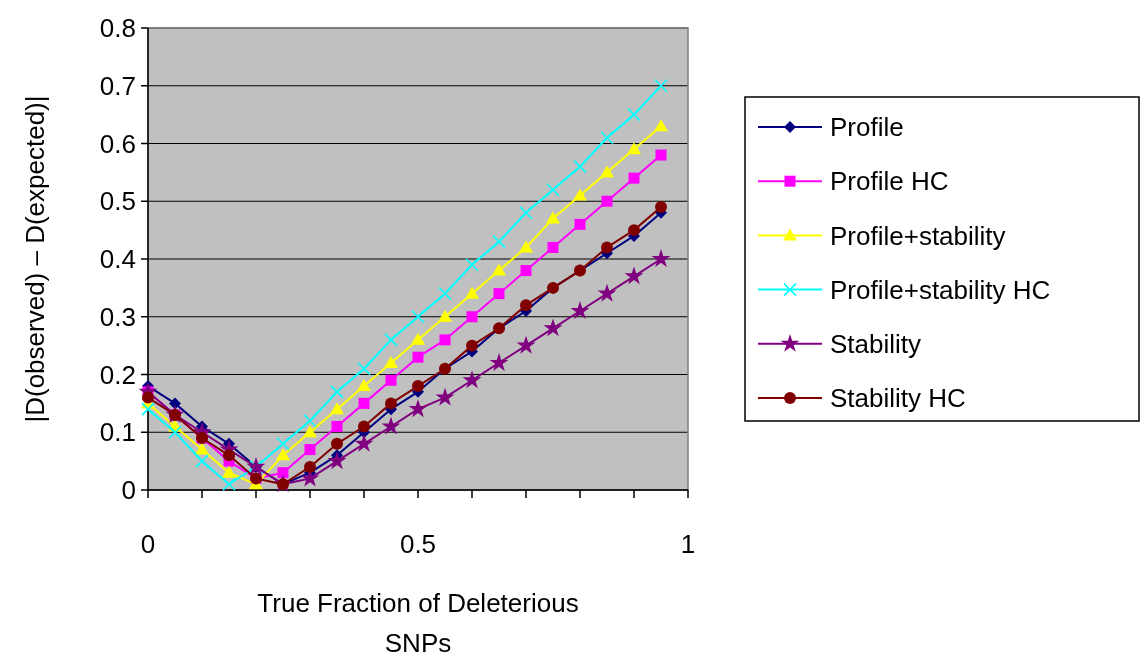 The image size is (1144, 661). Describe the element at coordinates (867, 127) in the screenshot. I see `legend-label: Profile` at that location.